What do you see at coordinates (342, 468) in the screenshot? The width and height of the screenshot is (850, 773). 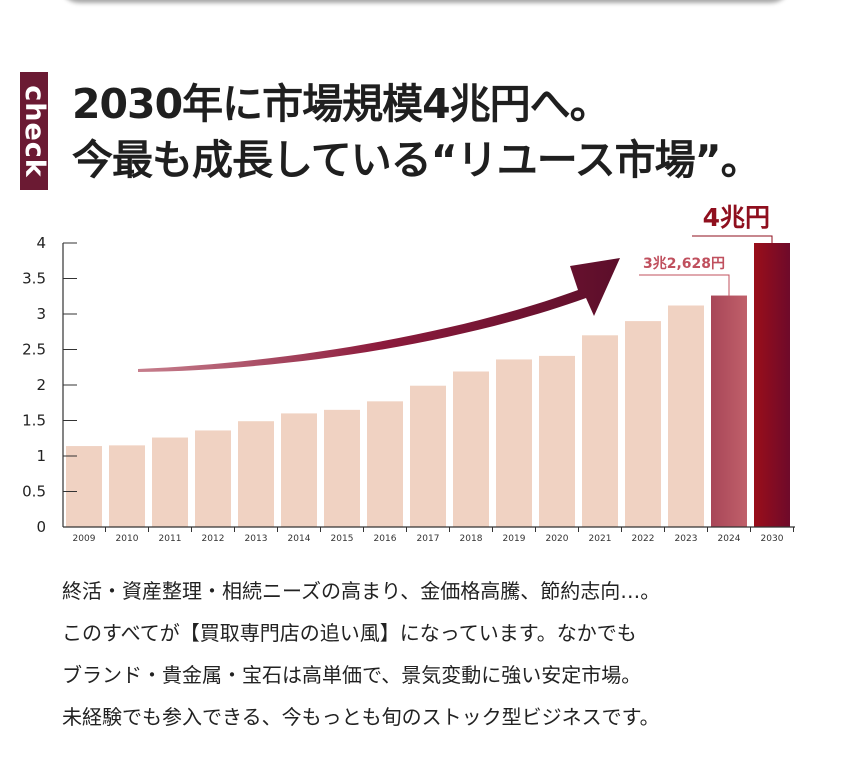 I see `bar-2015` at bounding box center [342, 468].